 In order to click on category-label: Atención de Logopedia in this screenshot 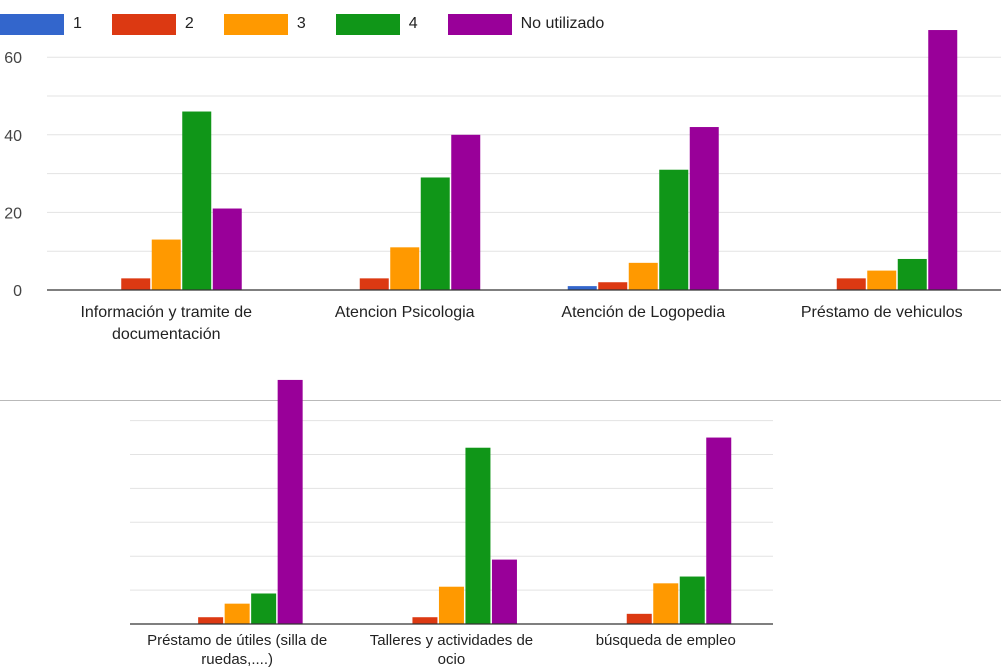, I will do `click(643, 312)`.